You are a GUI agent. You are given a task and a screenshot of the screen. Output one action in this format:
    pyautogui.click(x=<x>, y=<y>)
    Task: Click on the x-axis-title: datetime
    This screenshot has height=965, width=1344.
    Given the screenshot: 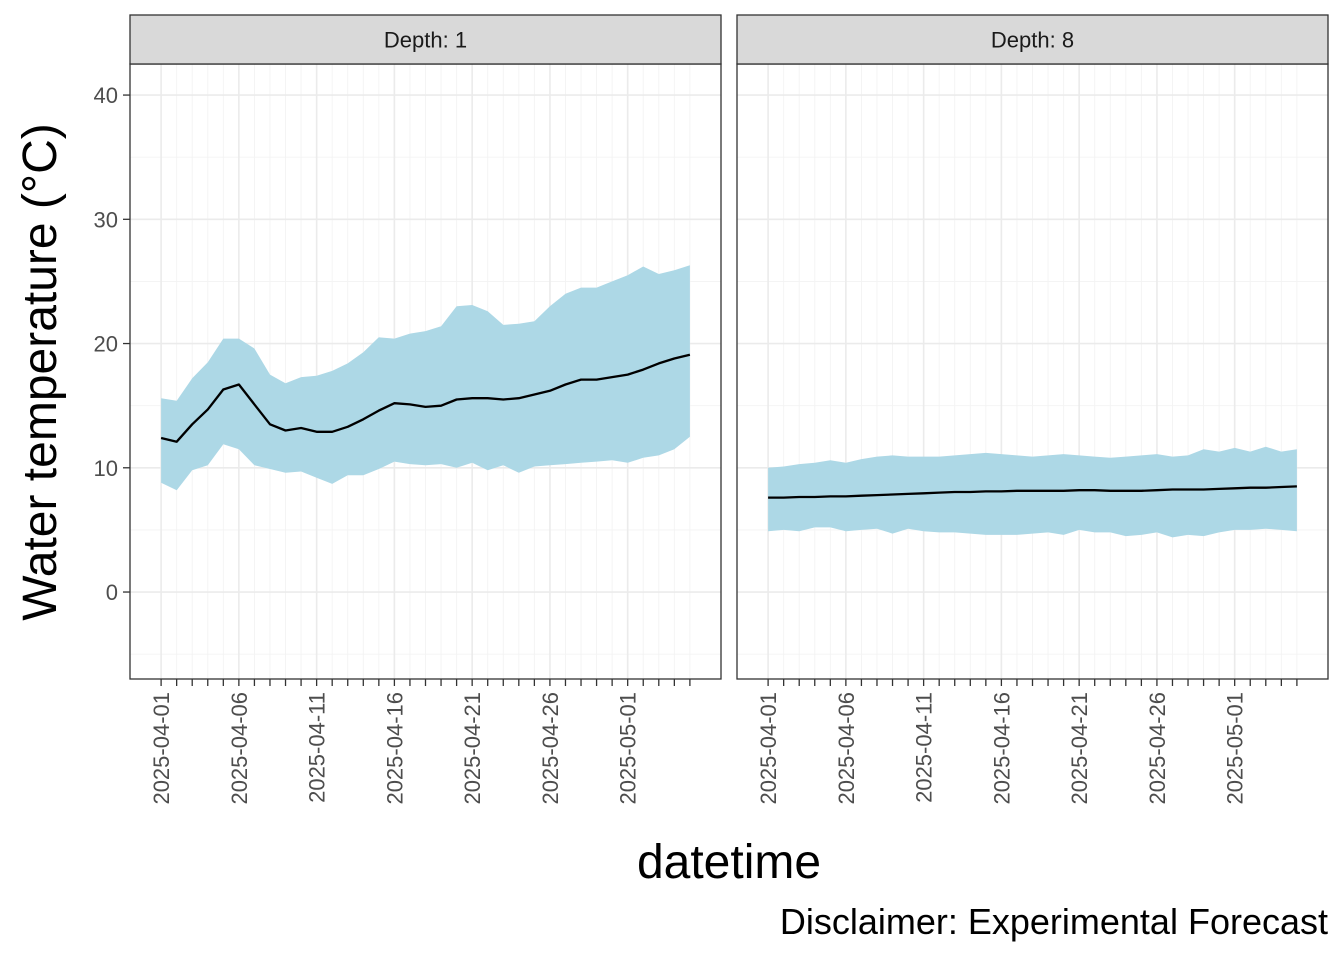 What is the action you would take?
    pyautogui.click(x=729, y=862)
    